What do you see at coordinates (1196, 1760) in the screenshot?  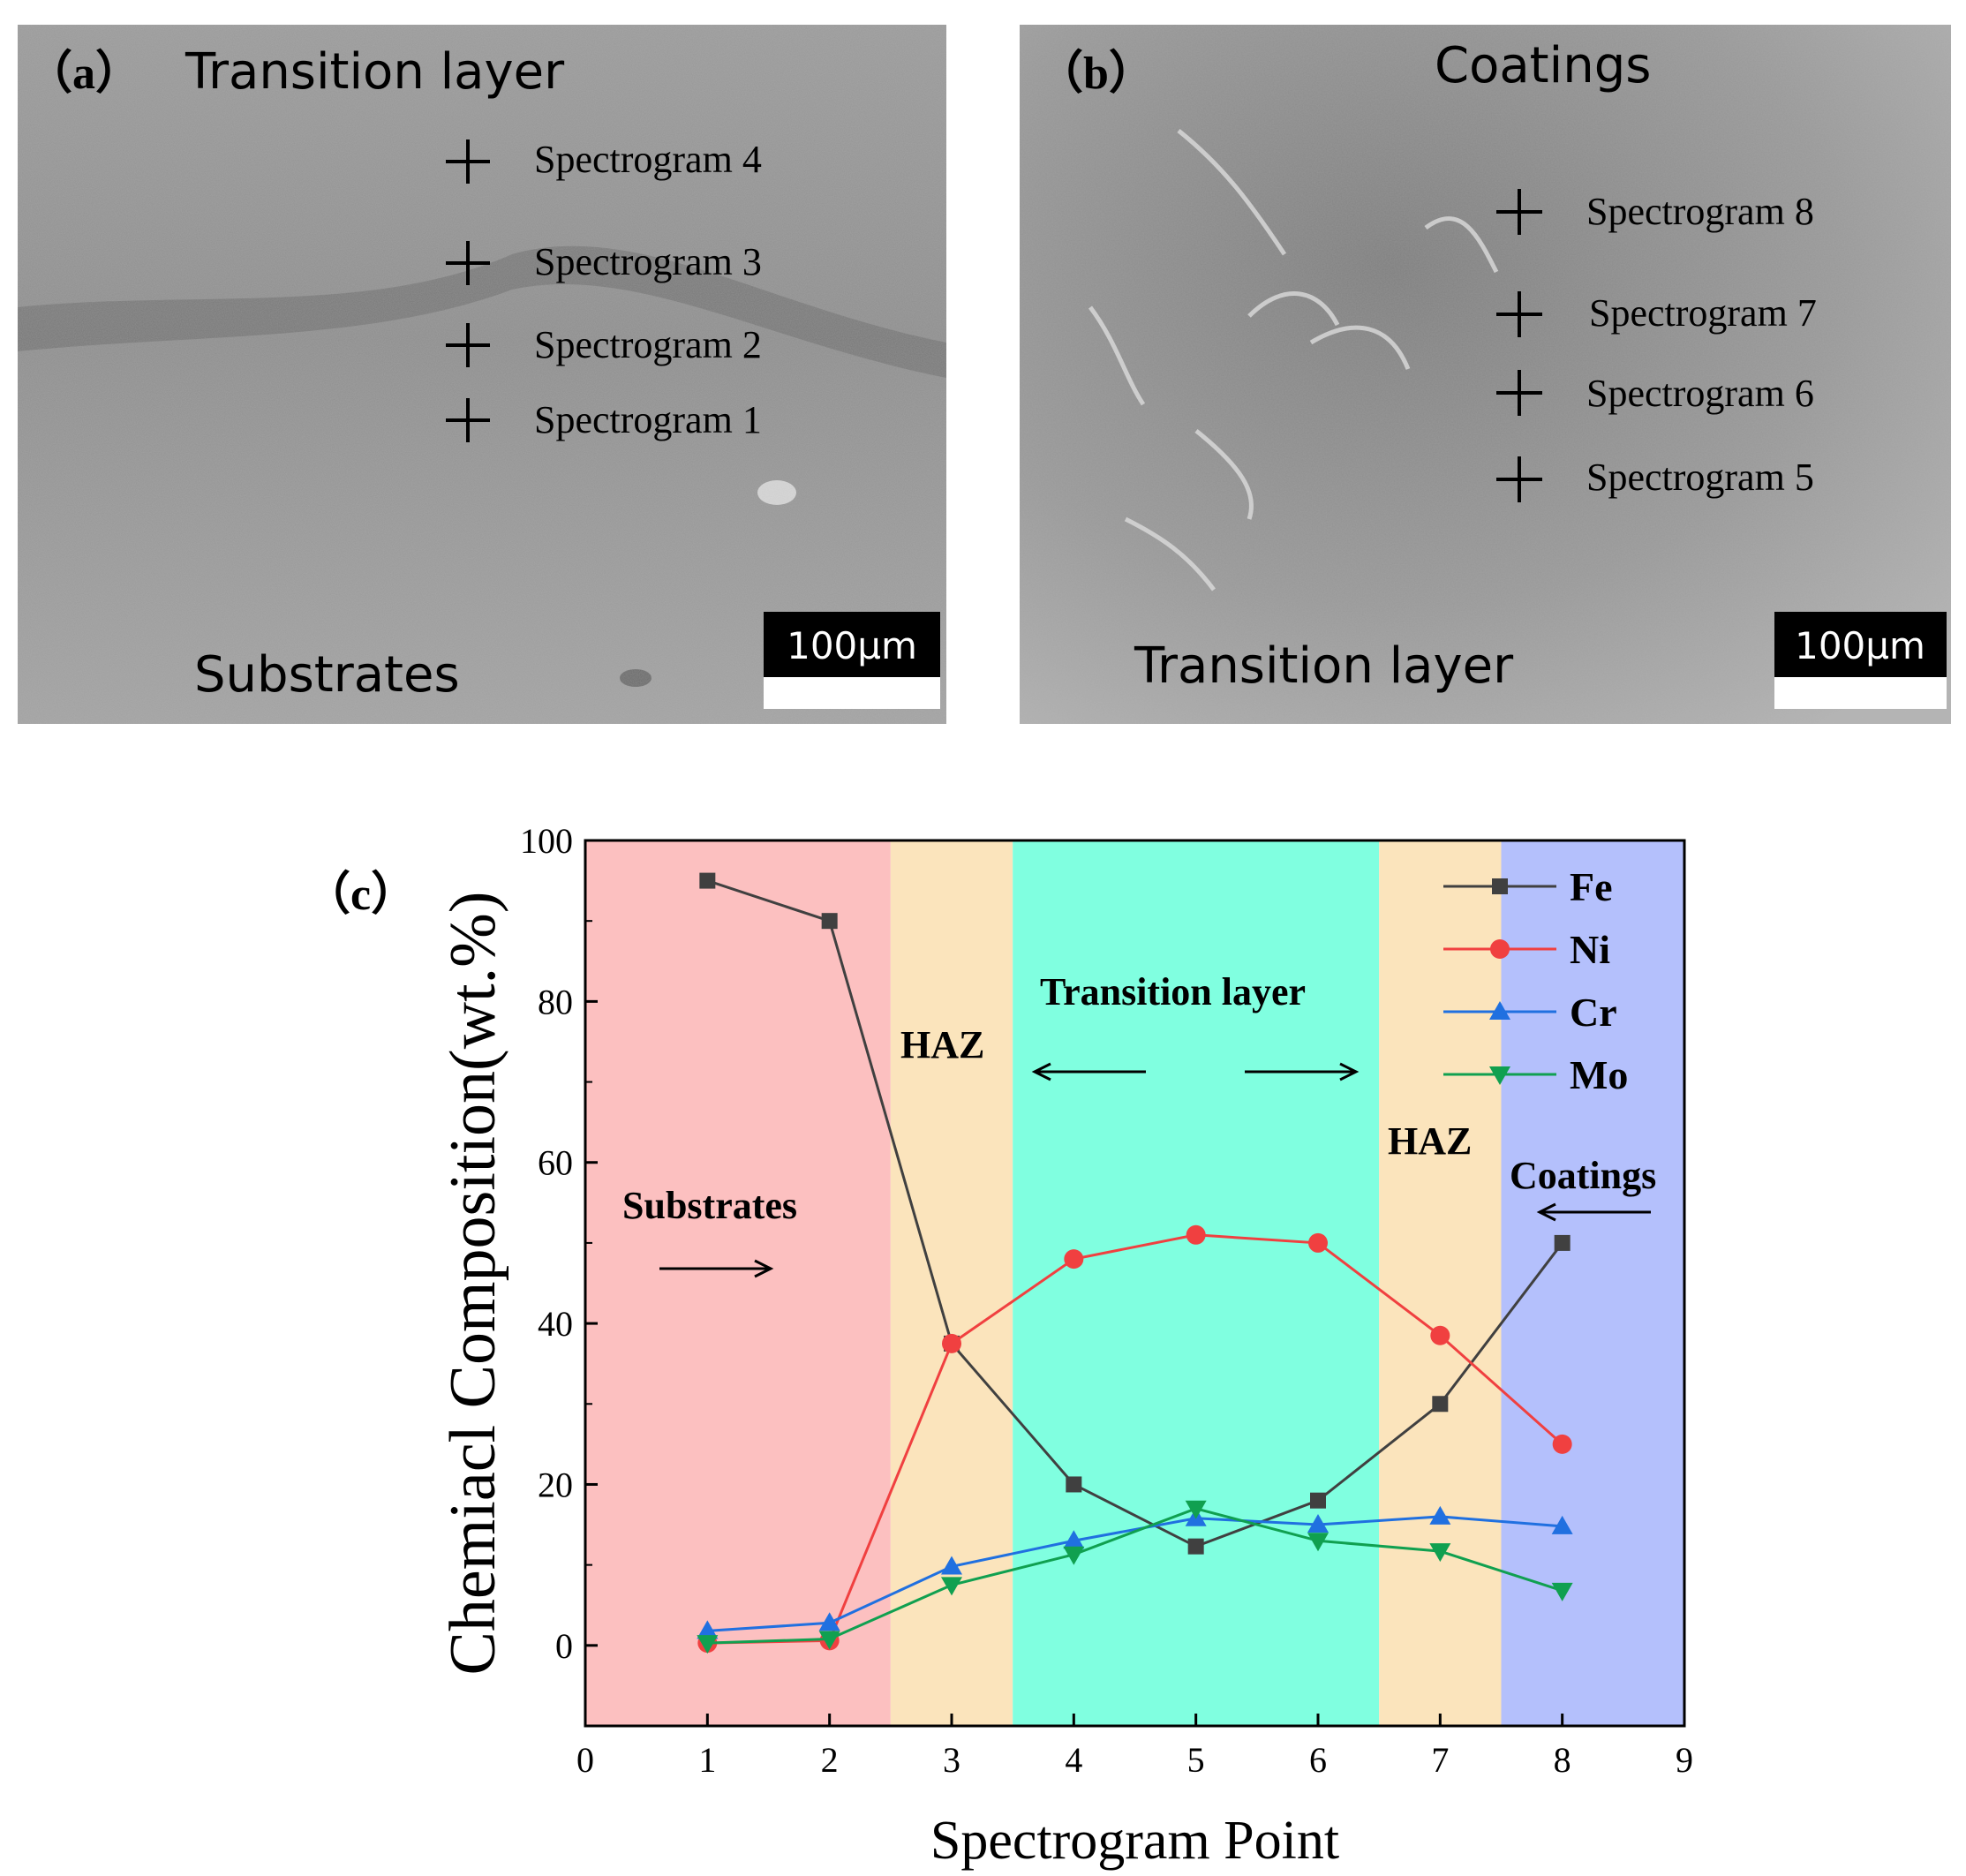 I see `x-tick-label: 5` at bounding box center [1196, 1760].